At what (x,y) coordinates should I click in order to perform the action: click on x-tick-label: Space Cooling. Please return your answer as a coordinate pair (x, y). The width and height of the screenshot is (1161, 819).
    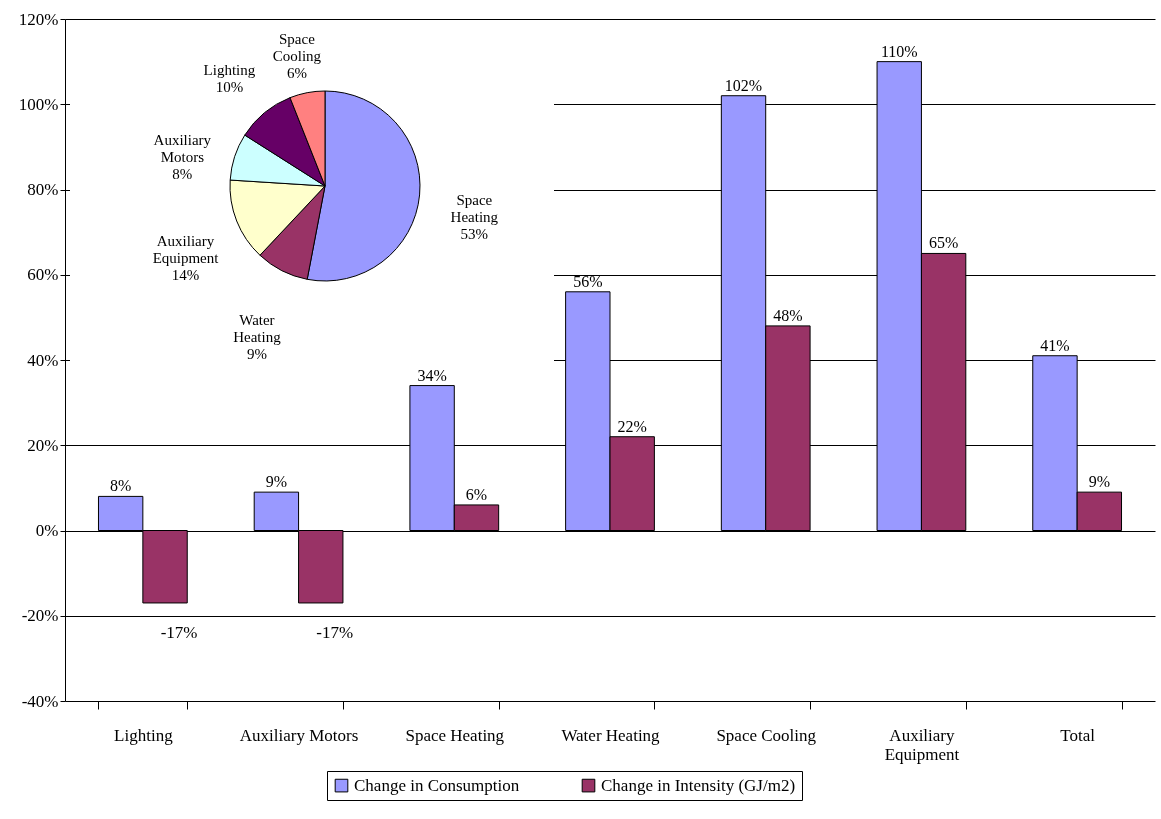
    Looking at the image, I should click on (766, 735).